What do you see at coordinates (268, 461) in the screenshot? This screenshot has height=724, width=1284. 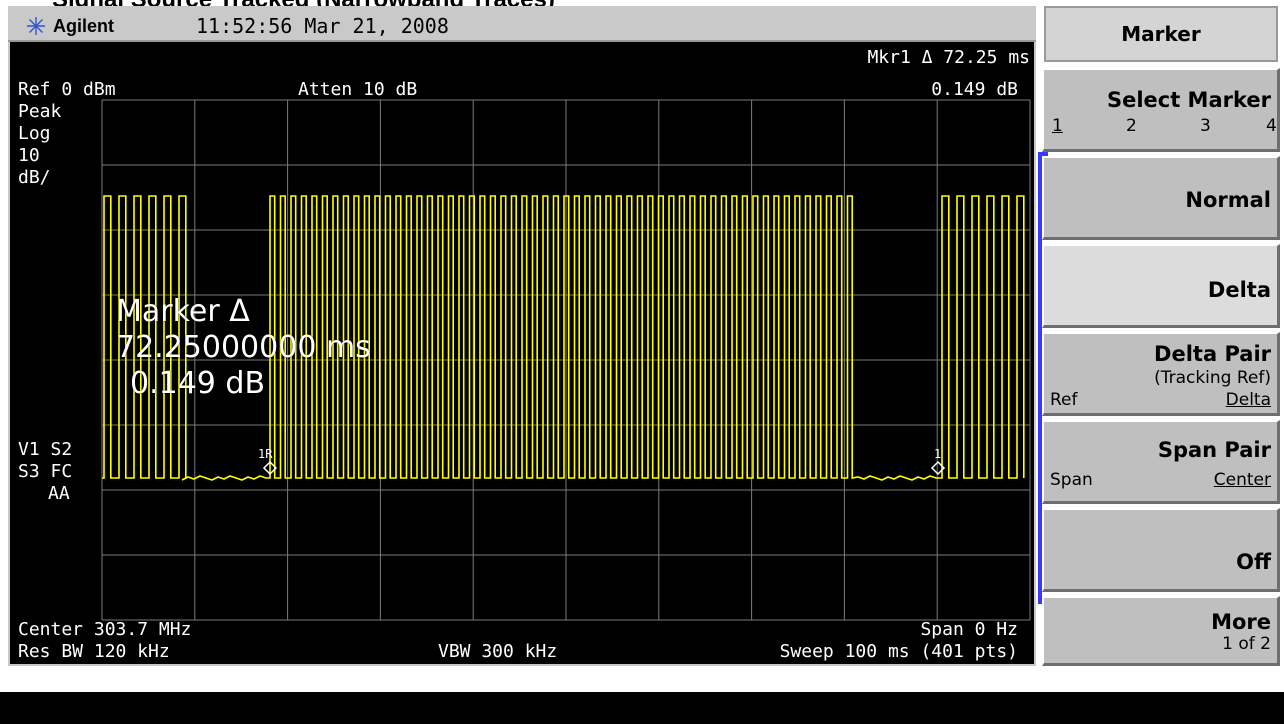 I see `reference-marker: 1R` at bounding box center [268, 461].